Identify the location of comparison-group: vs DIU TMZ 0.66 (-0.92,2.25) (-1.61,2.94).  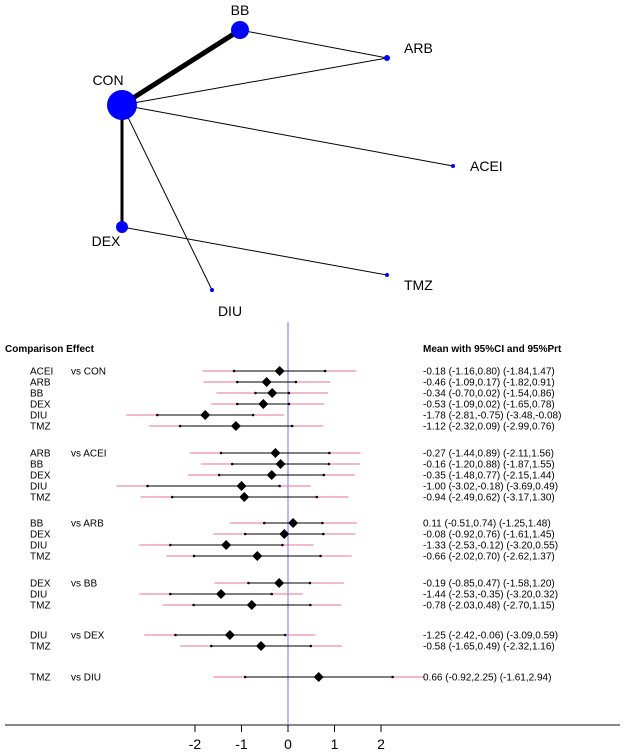
(290, 678).